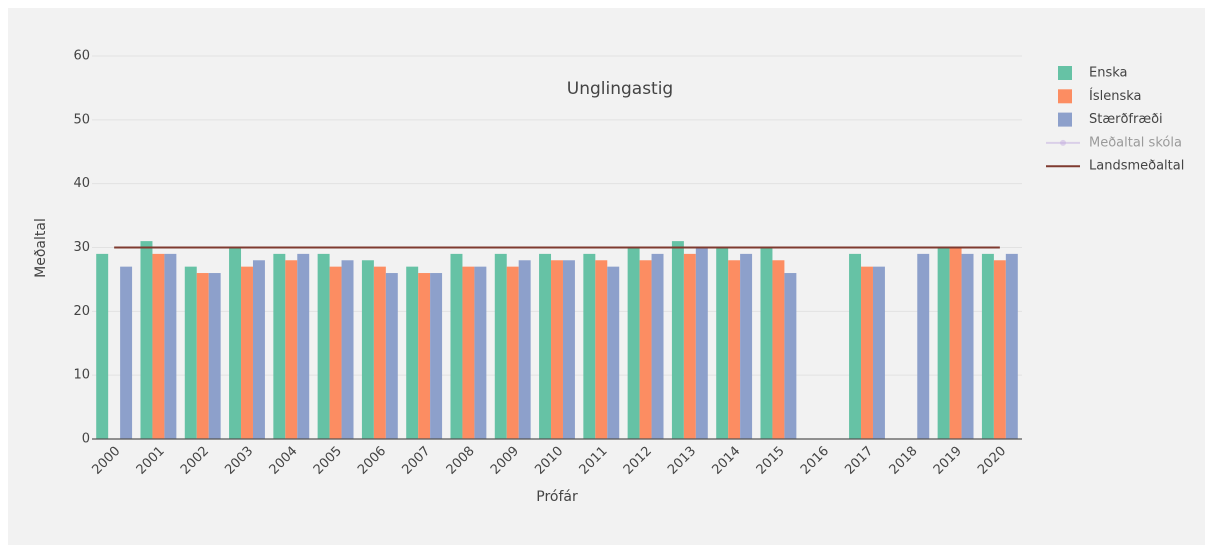 Image resolution: width=1212 pixels, height=550 pixels. I want to click on chart-title: Unglingastig, so click(620, 89).